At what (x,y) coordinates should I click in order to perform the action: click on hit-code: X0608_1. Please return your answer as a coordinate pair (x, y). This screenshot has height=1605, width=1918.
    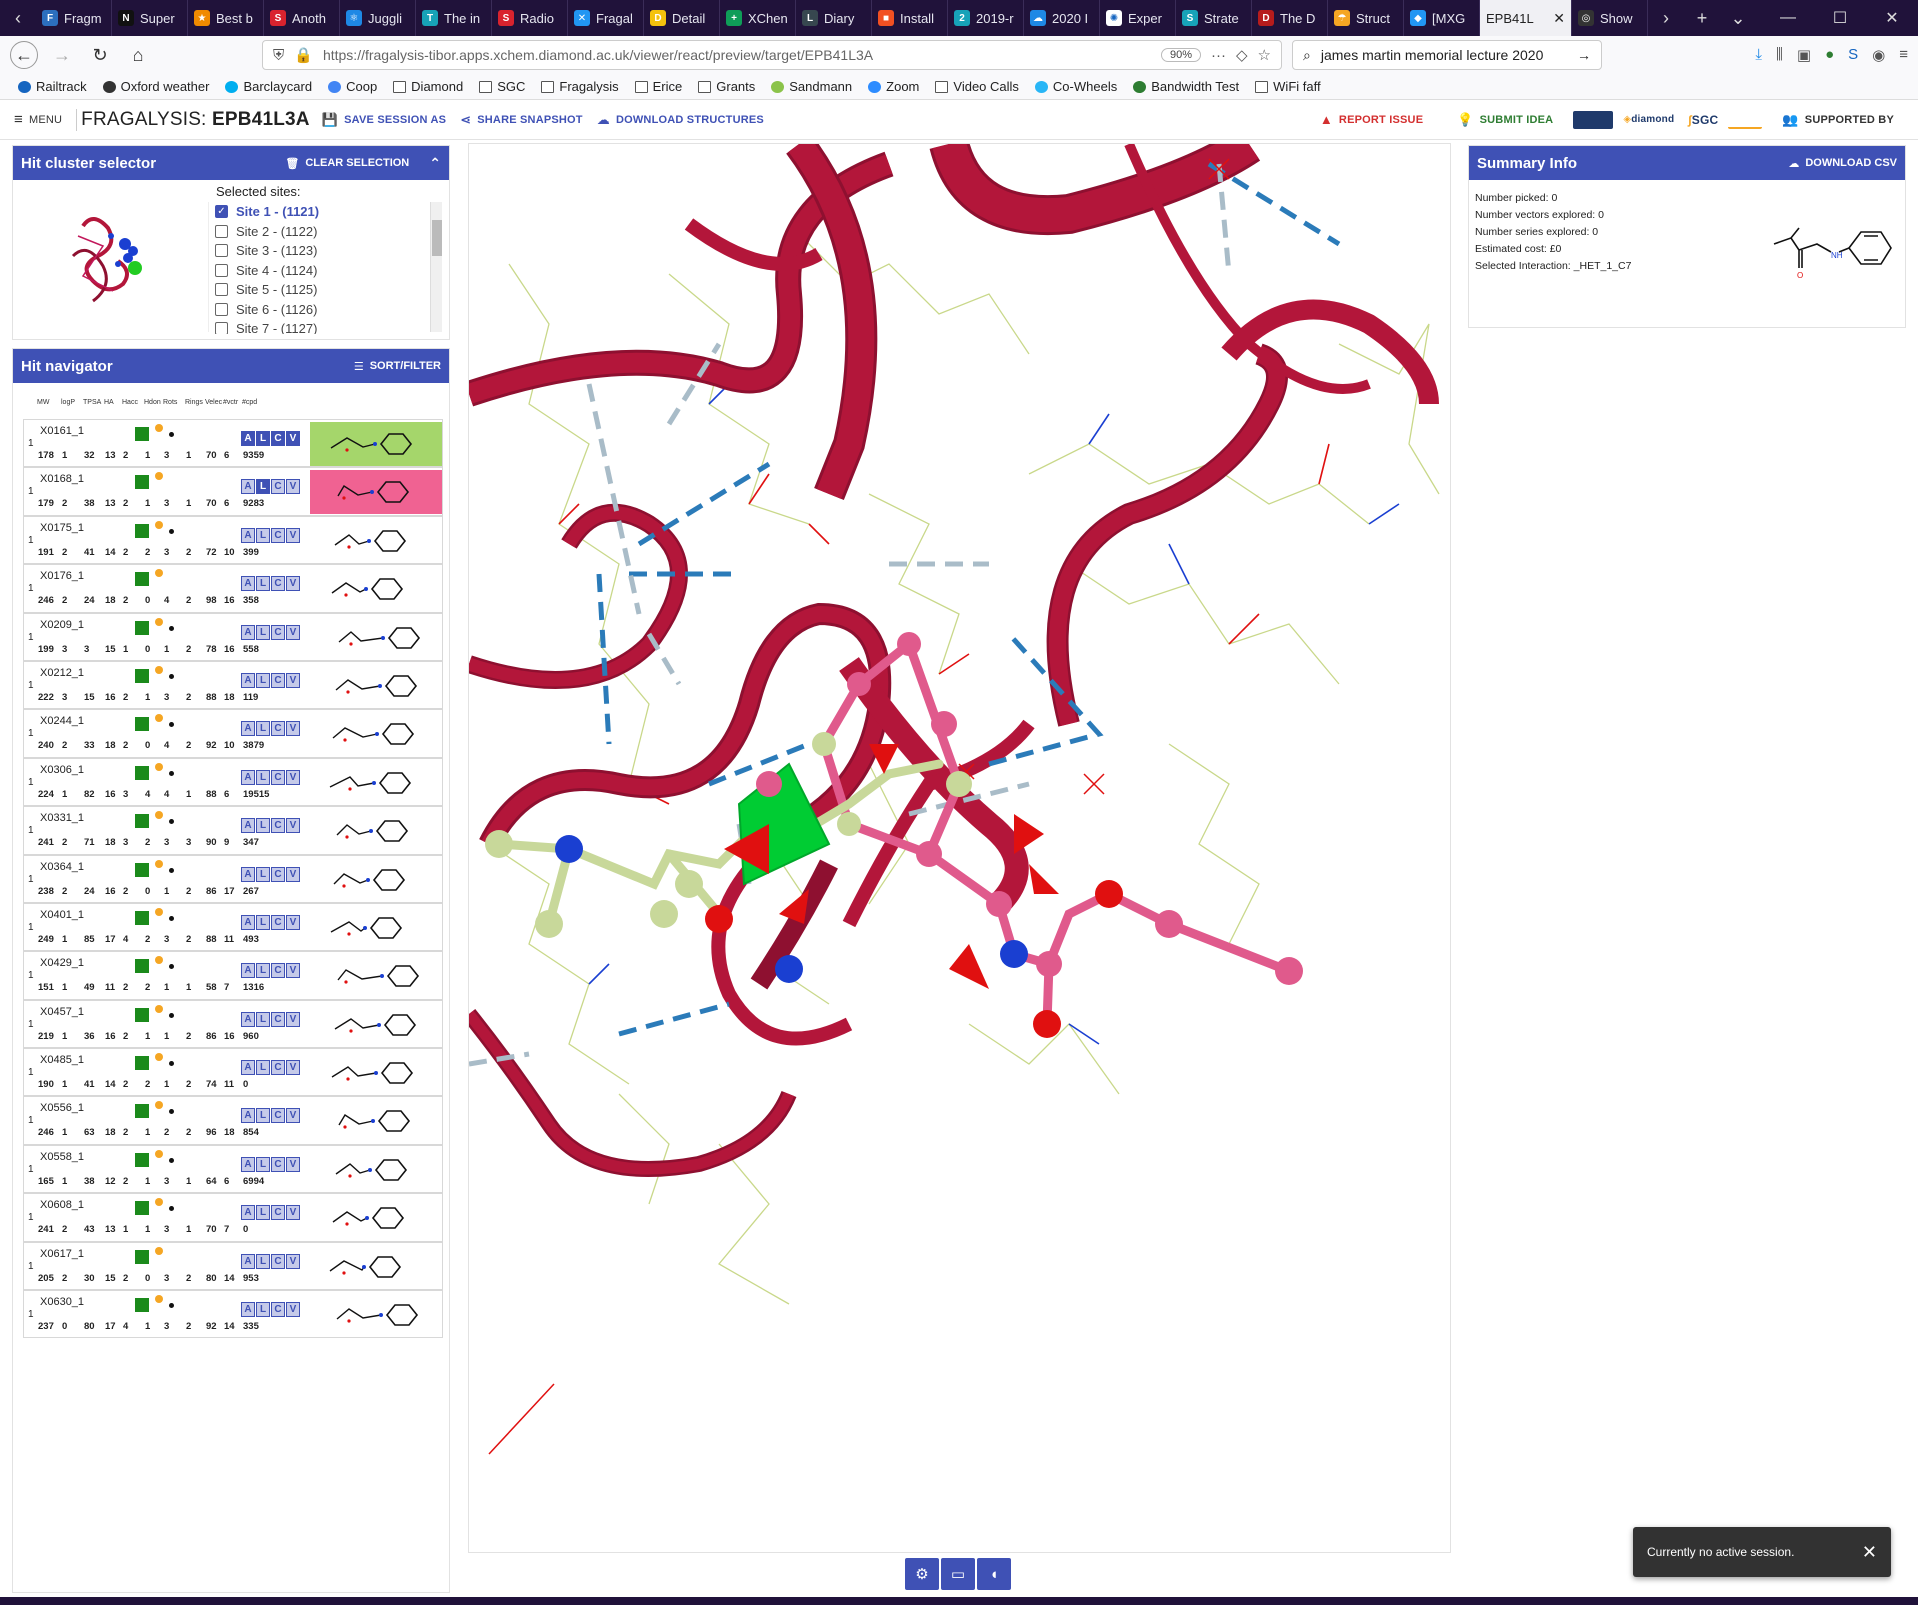
    Looking at the image, I should click on (62, 1205).